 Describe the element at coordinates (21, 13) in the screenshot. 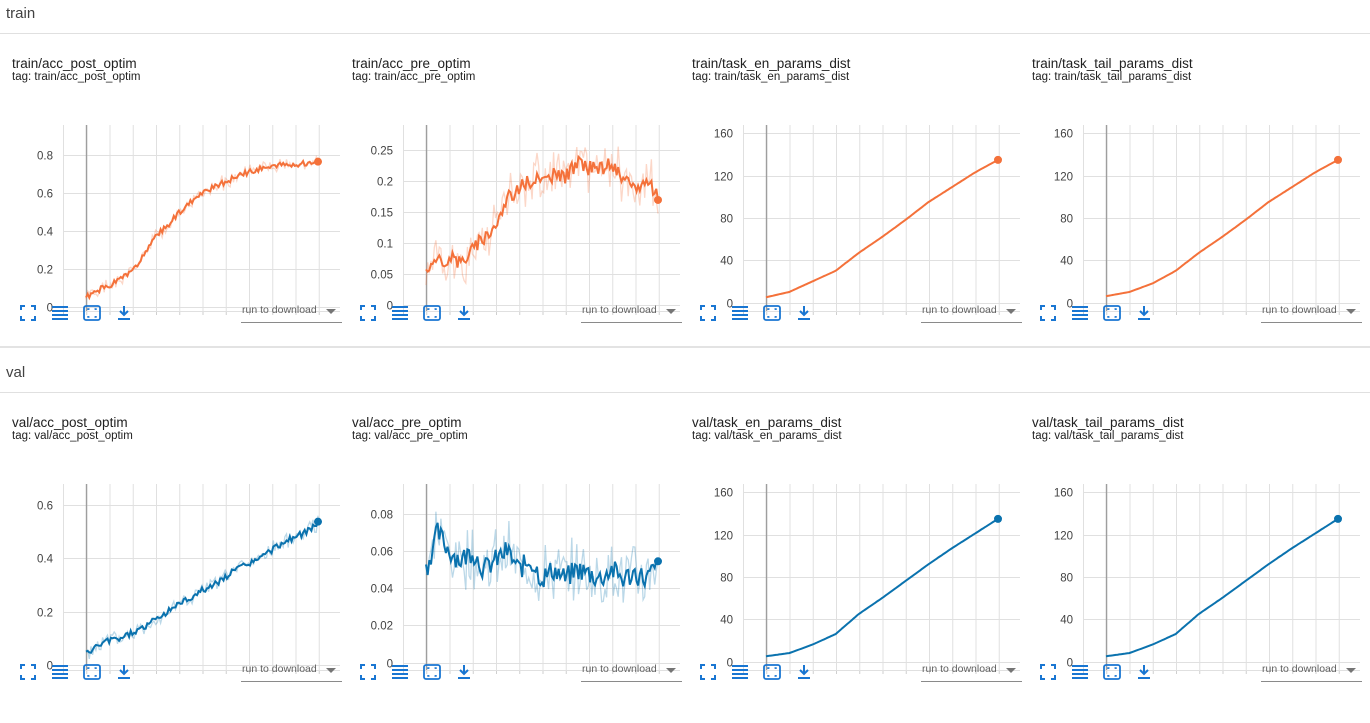

I see `group-name: train` at that location.